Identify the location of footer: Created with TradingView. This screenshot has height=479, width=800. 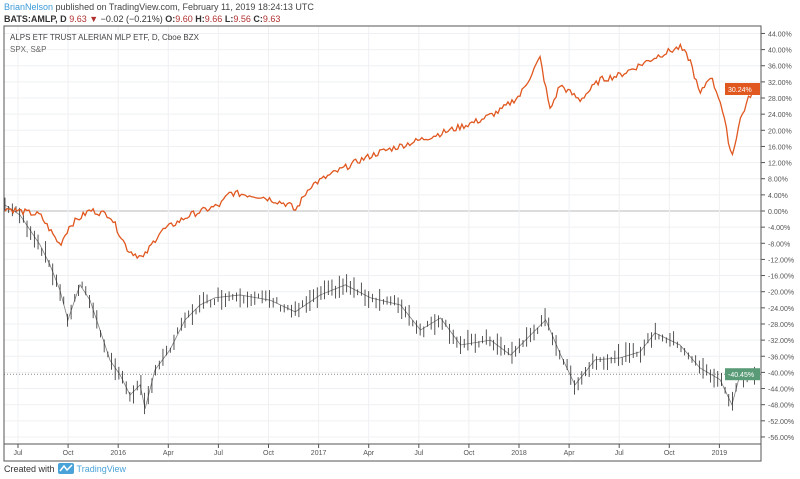
(65, 468).